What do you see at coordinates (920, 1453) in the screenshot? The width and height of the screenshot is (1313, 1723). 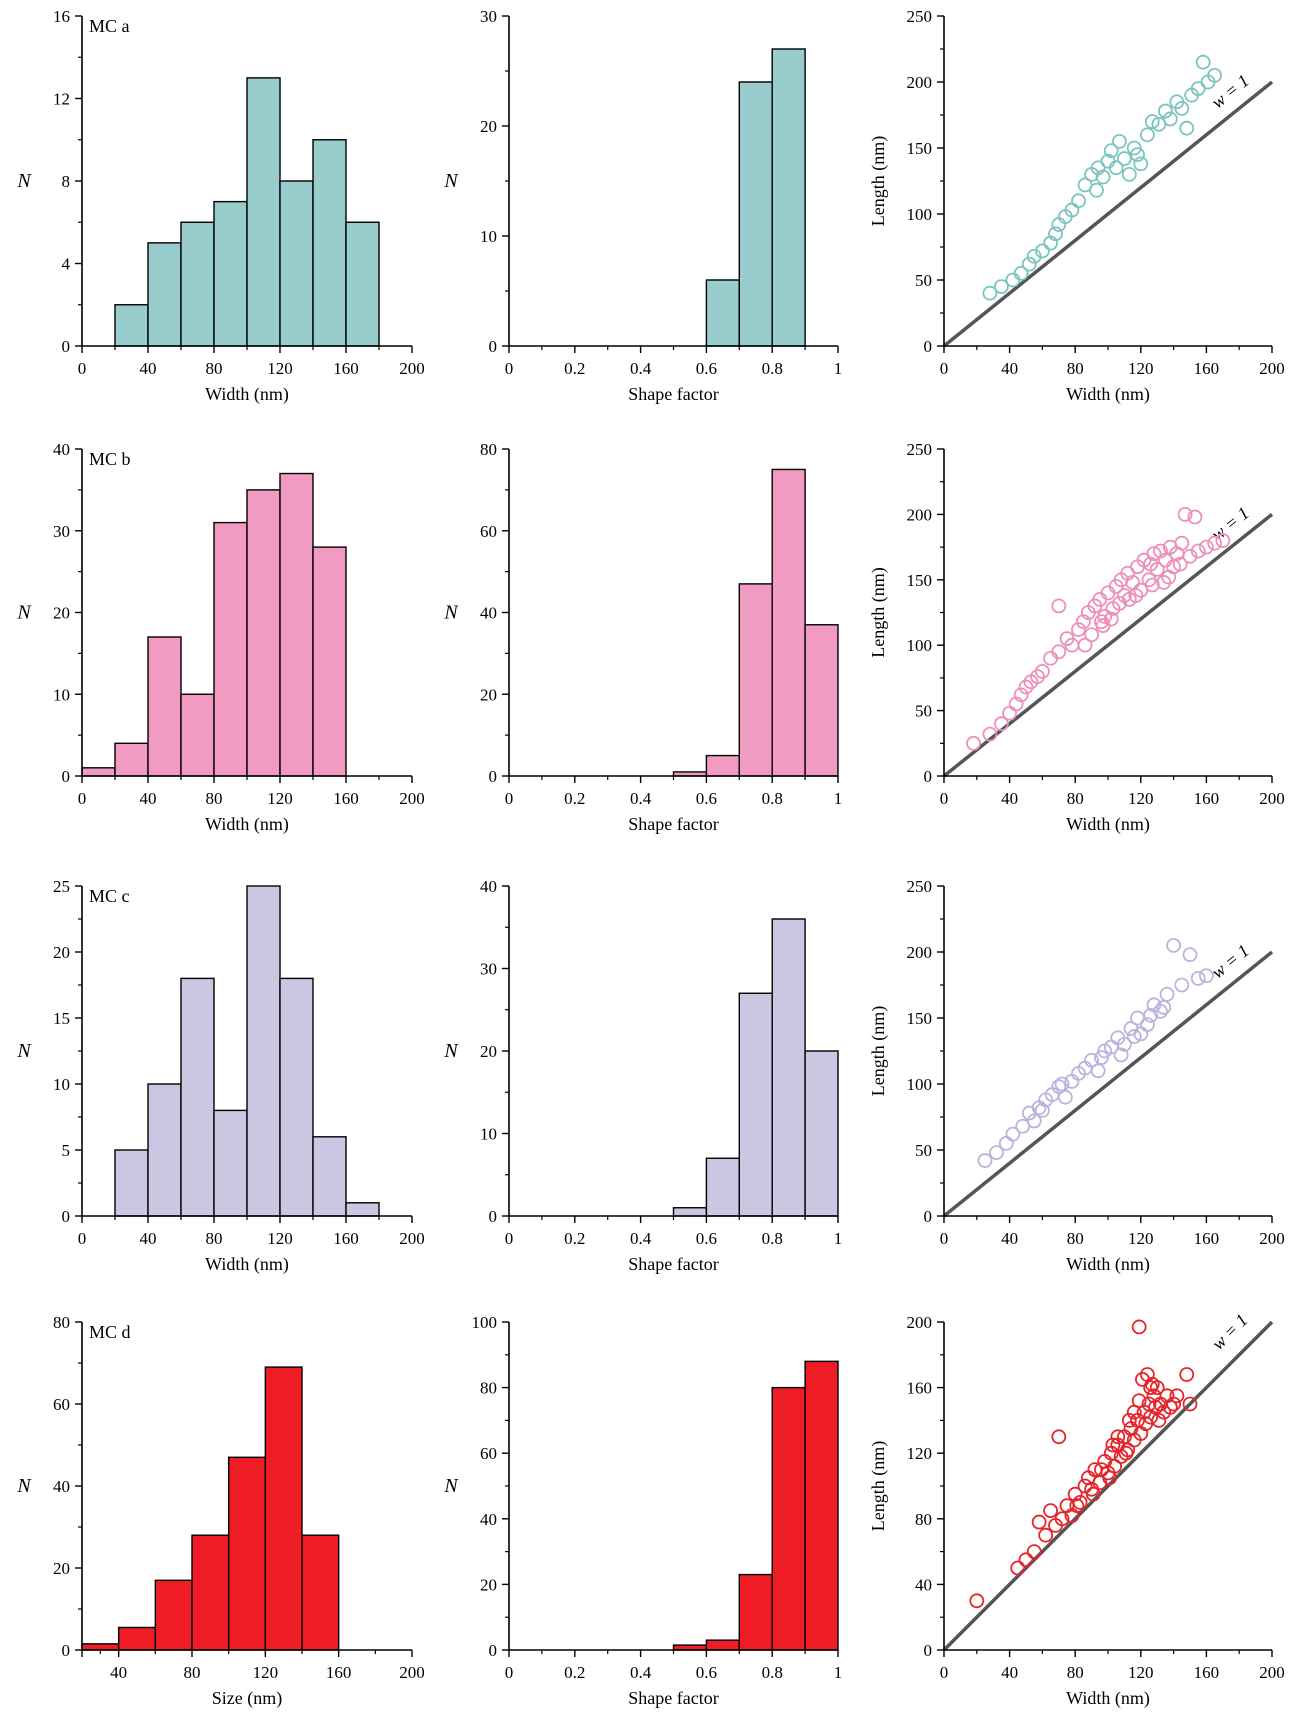 I see `y-tick-label: 120` at bounding box center [920, 1453].